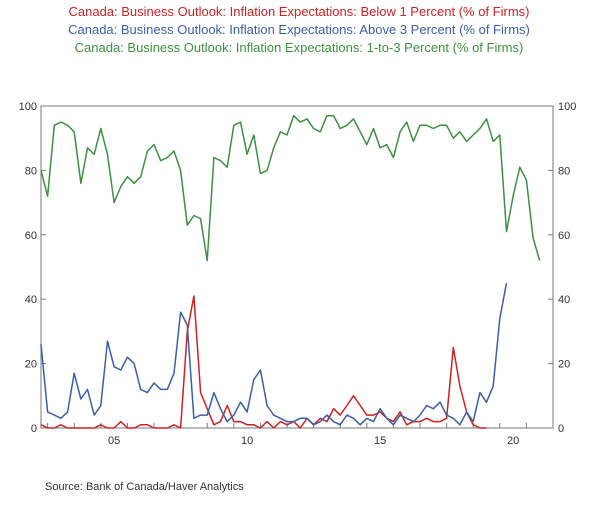  What do you see at coordinates (561, 429) in the screenshot?
I see `y-tick-label-right: 0` at bounding box center [561, 429].